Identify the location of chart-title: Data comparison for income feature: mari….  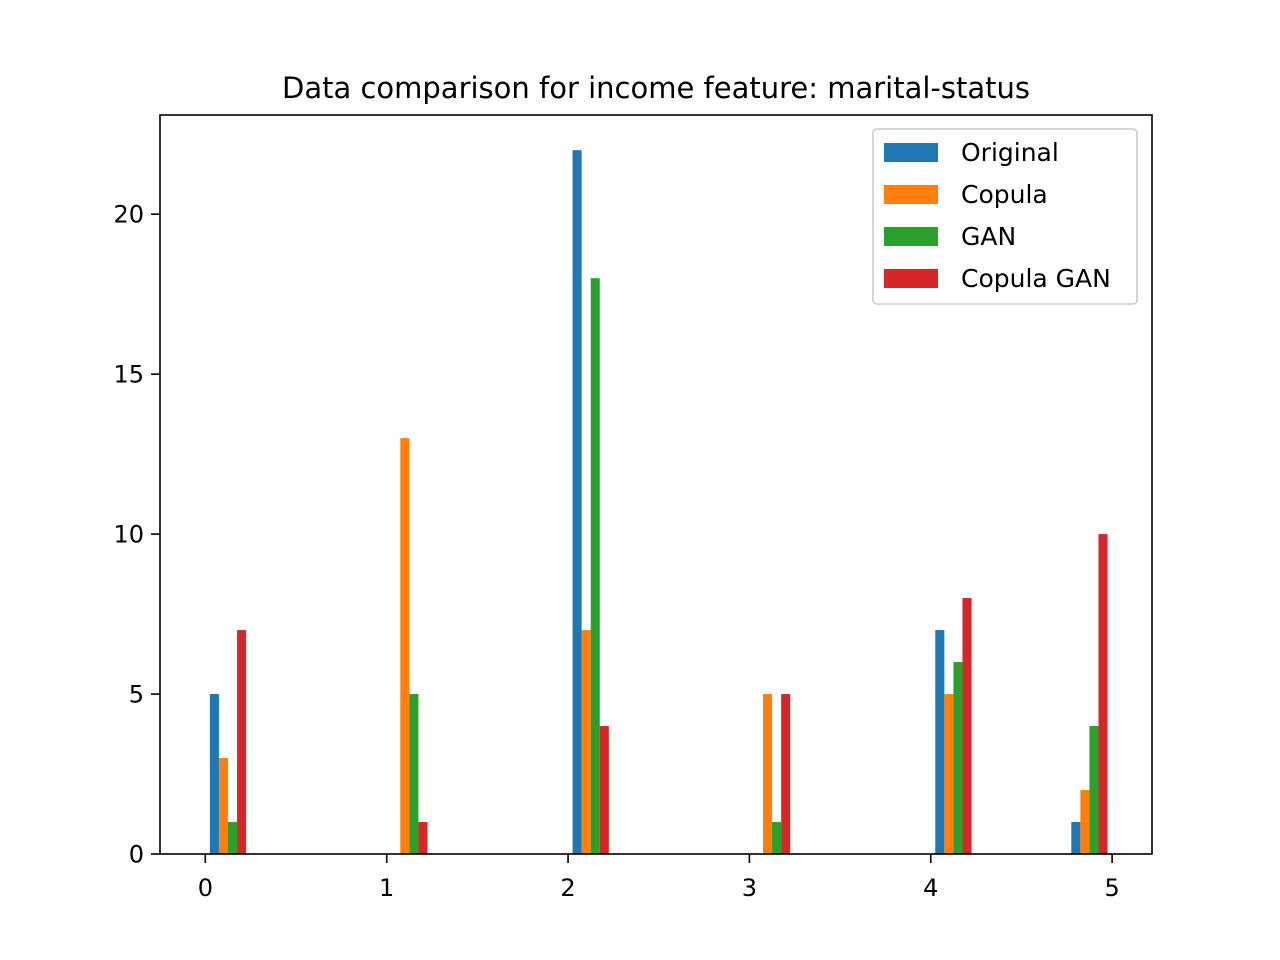
(656, 88).